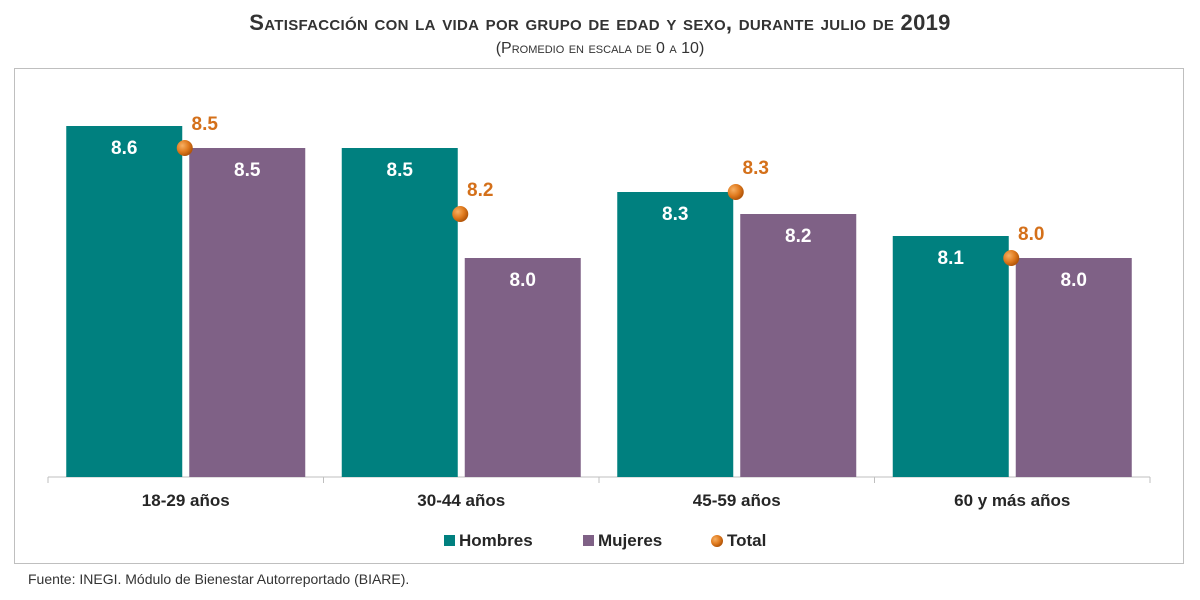  What do you see at coordinates (124, 148) in the screenshot?
I see `data-label-hombres: 8.6` at bounding box center [124, 148].